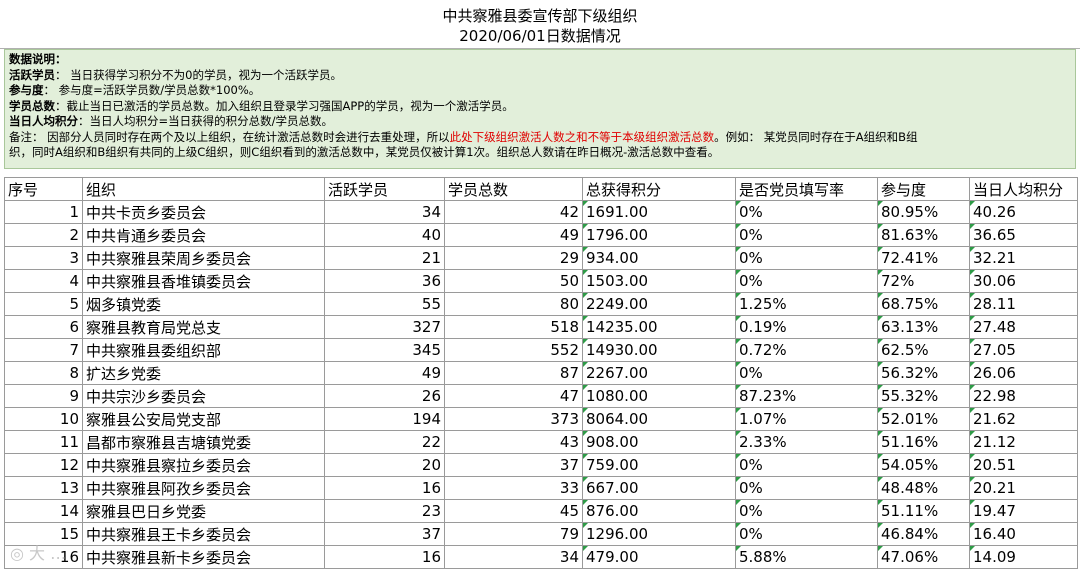  Describe the element at coordinates (659, 511) in the screenshot. I see `cell-points: 876.00` at that location.